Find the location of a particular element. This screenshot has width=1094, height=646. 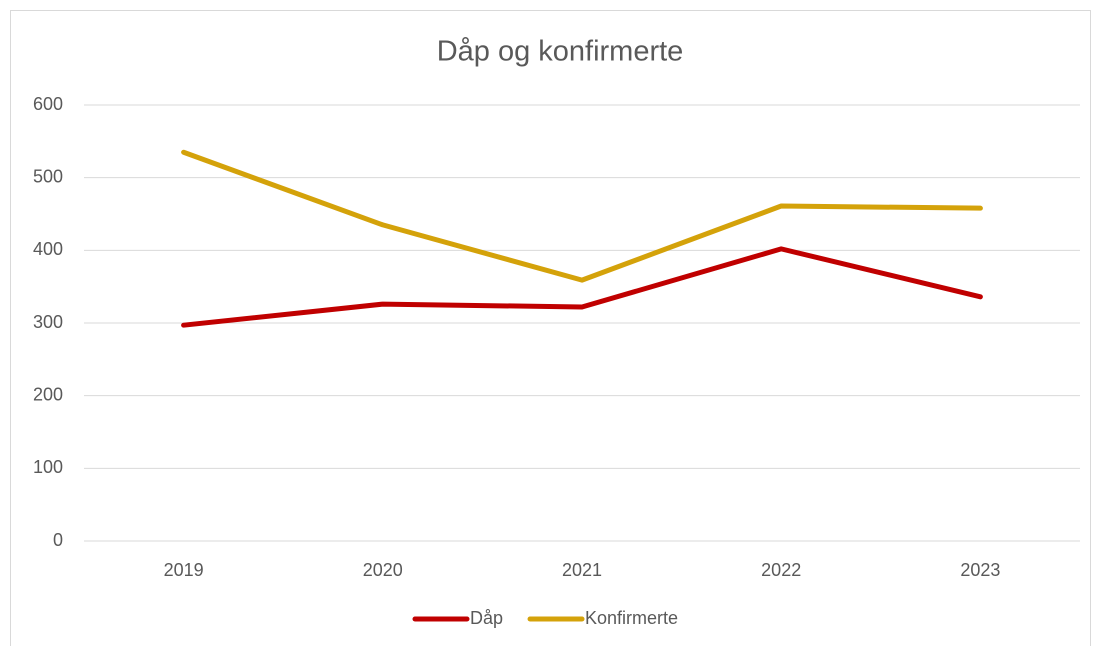

x-tick-label: 2023 is located at coordinates (980, 570).